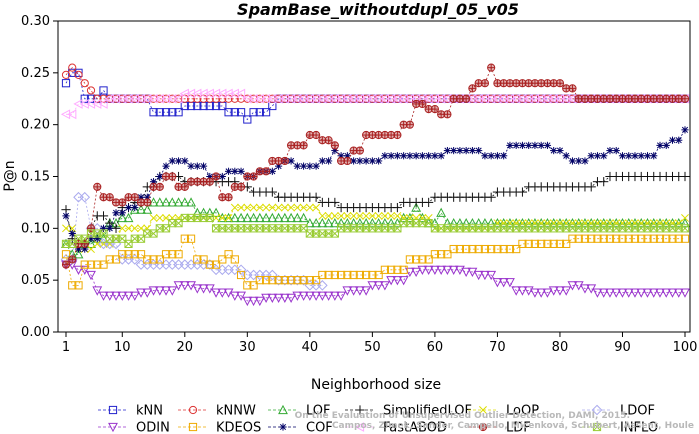  Describe the element at coordinates (85, 197) in the screenshot. I see `data-point-ldof` at that location.